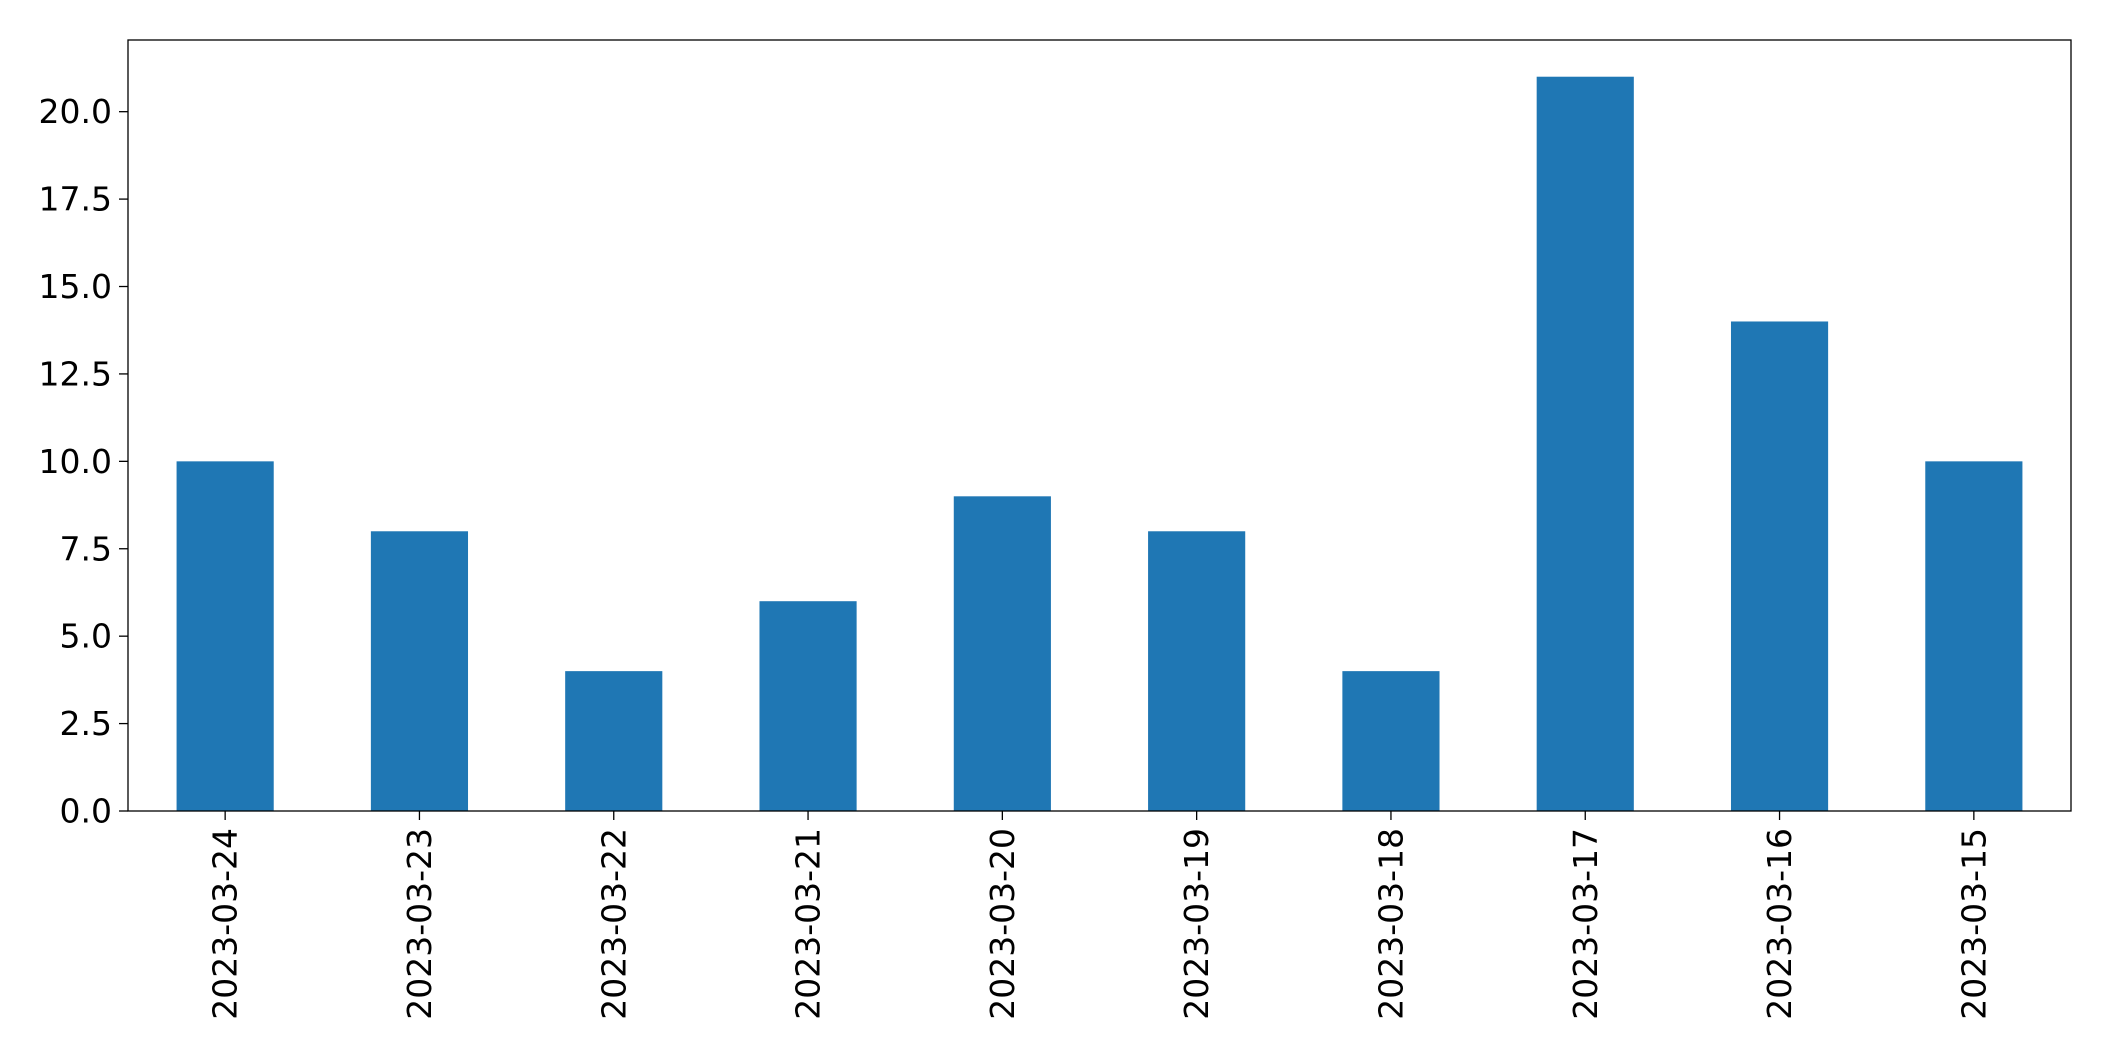 Image resolution: width=2104 pixels, height=1061 pixels. Describe the element at coordinates (86, 636) in the screenshot. I see `y-tick-label: 5.0` at that location.